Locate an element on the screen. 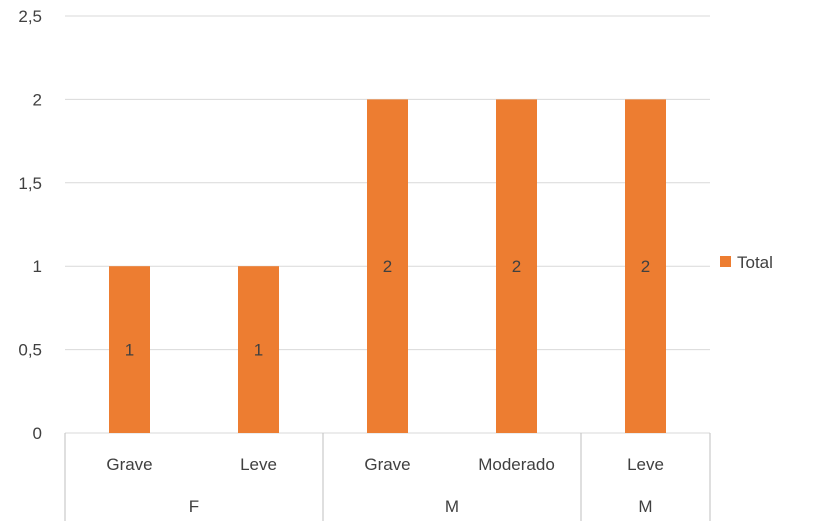  legend-swatch is located at coordinates (725, 261).